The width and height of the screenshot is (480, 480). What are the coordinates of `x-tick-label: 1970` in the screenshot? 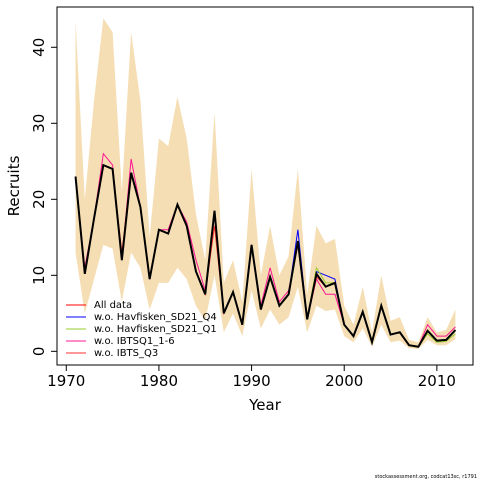 It's located at (66, 381).